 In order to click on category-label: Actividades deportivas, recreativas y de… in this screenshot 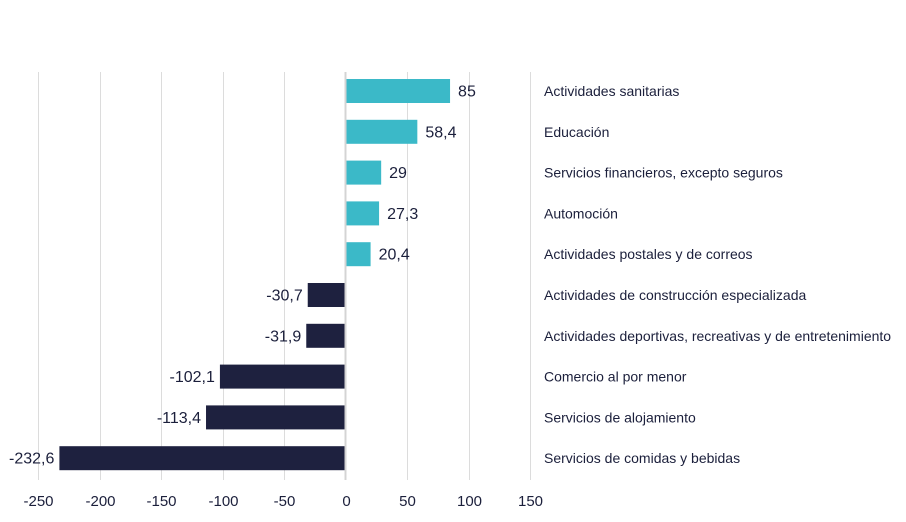, I will do `click(717, 336)`.